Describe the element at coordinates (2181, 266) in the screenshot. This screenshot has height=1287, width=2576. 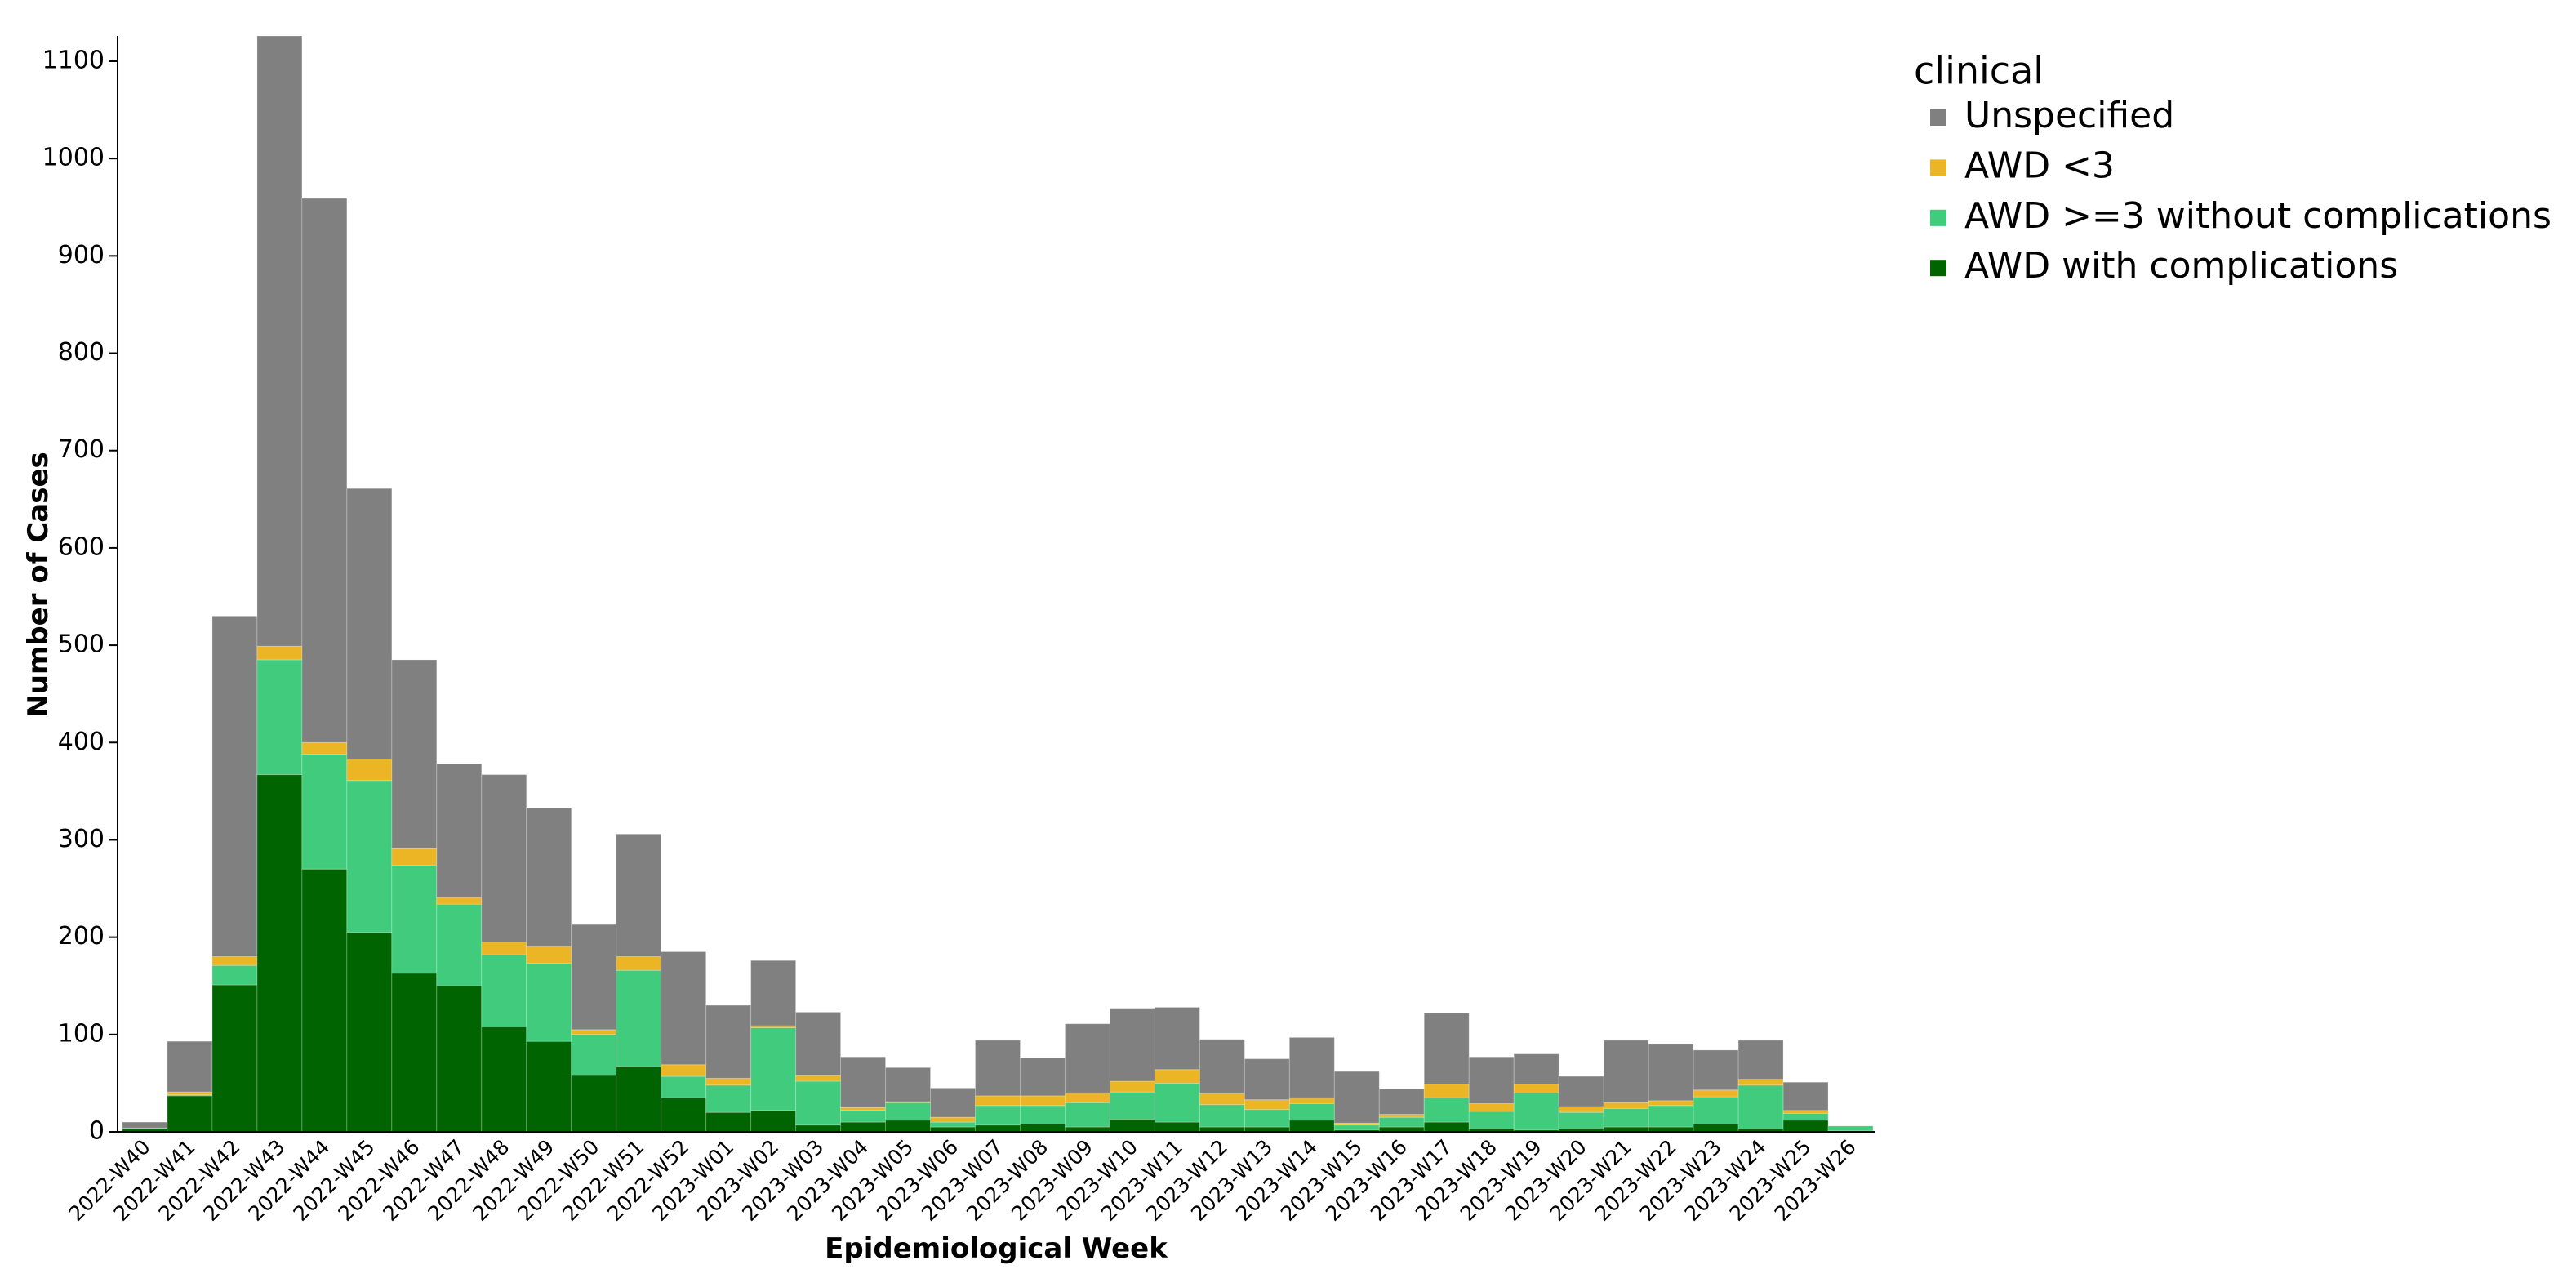
I see `legend-label: AWD with complications` at that location.